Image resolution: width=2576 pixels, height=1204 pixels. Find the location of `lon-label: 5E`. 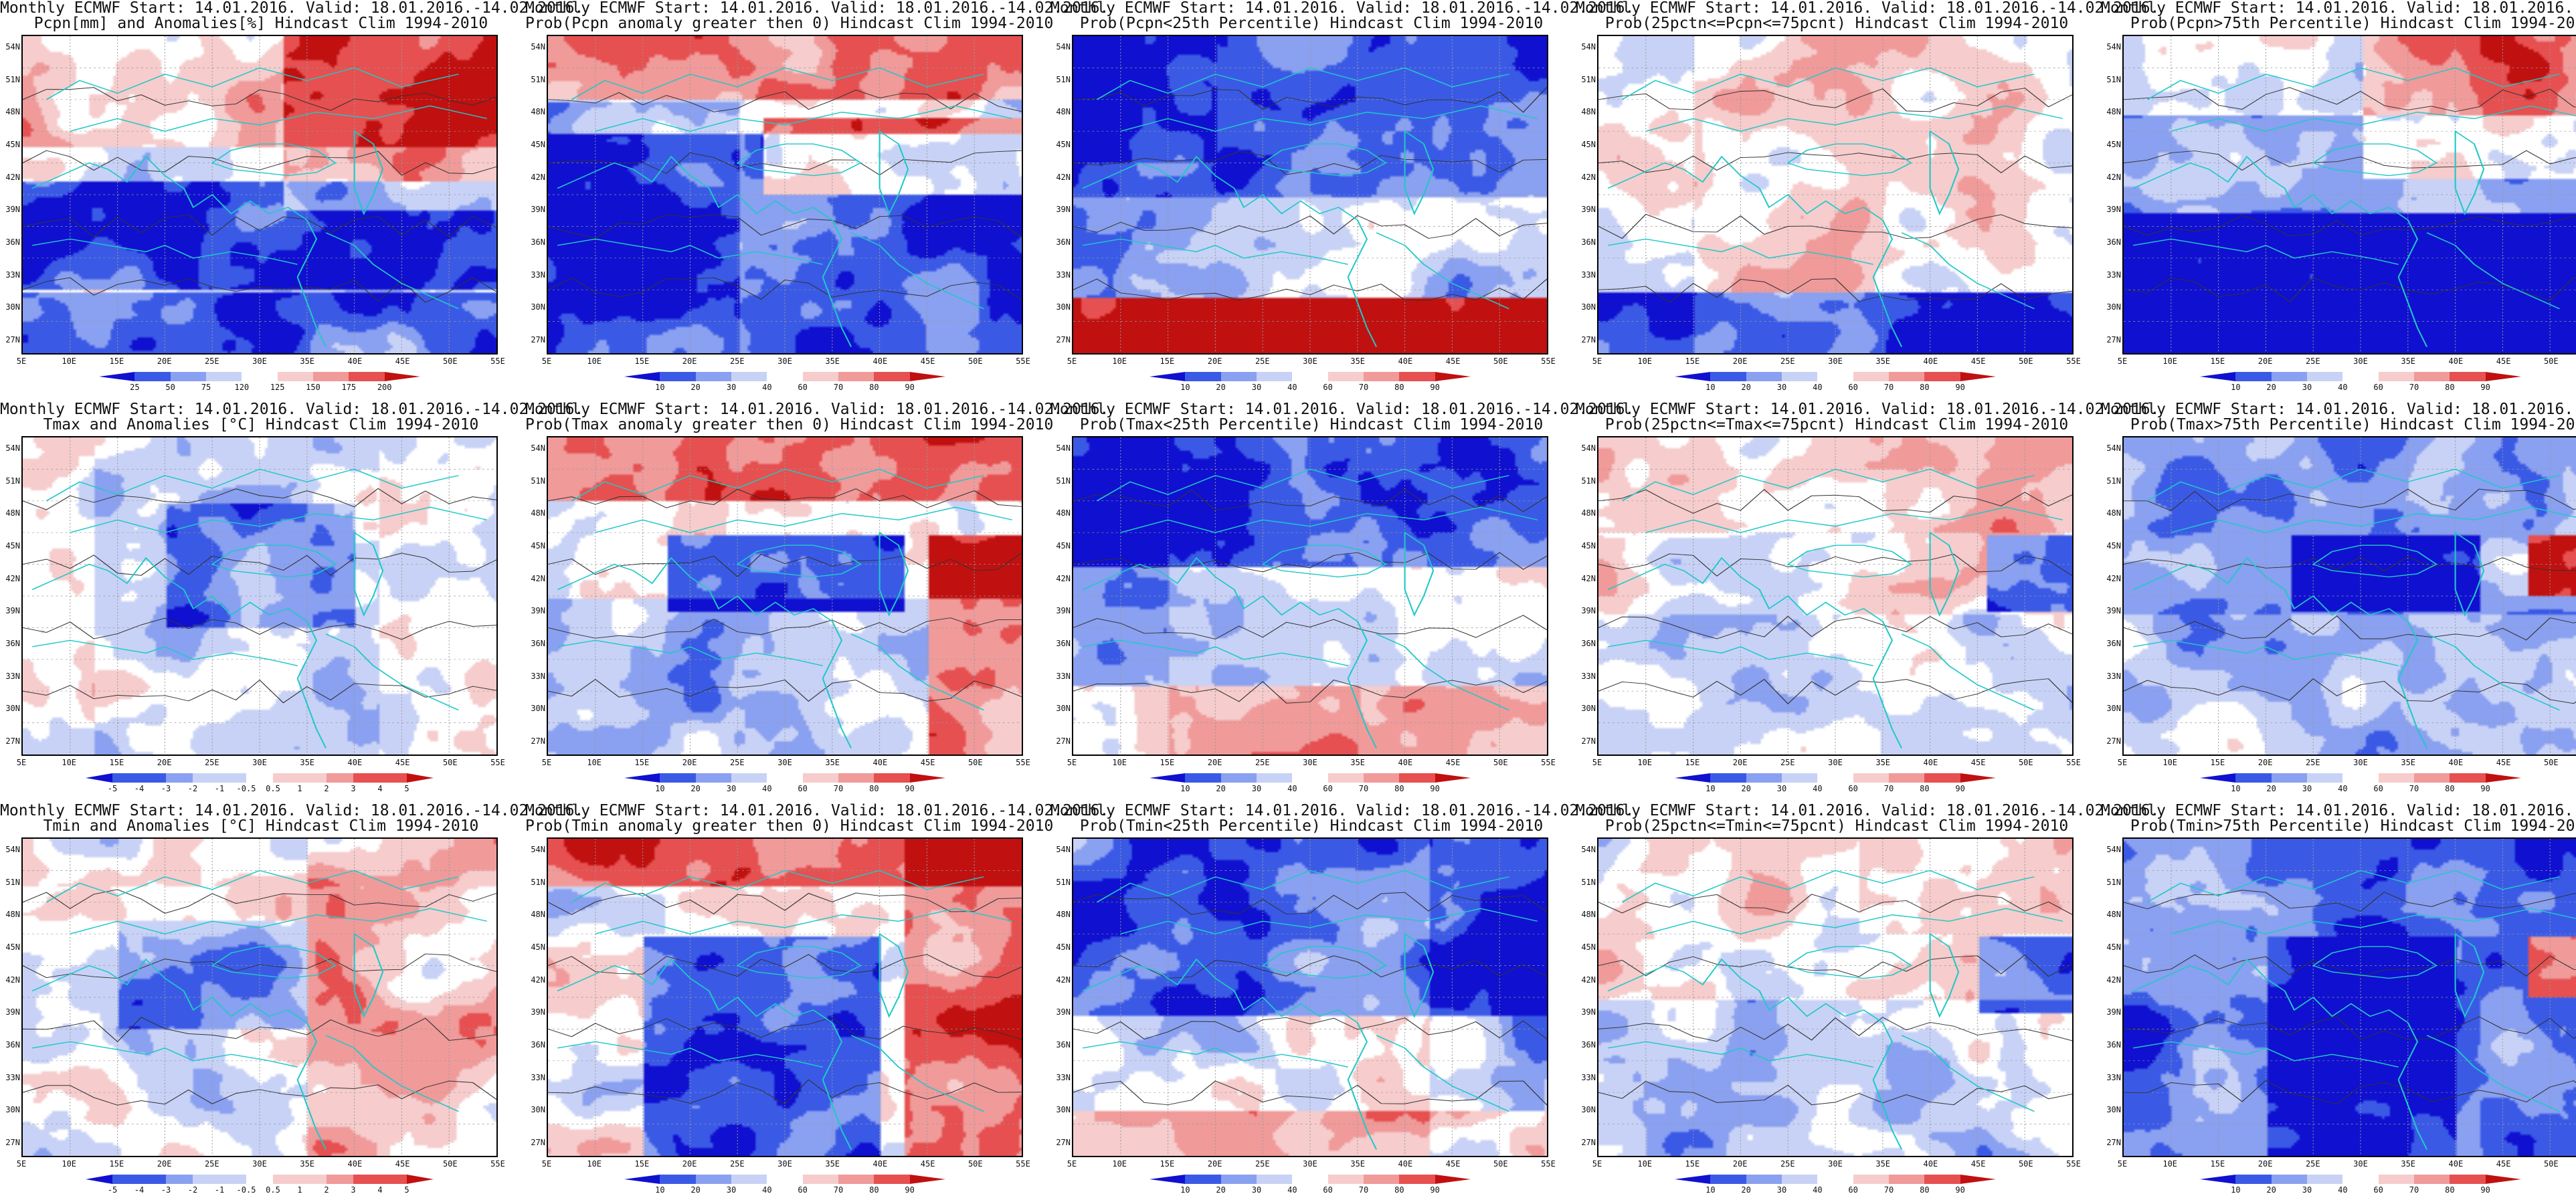

lon-label: 5E is located at coordinates (1597, 1164).